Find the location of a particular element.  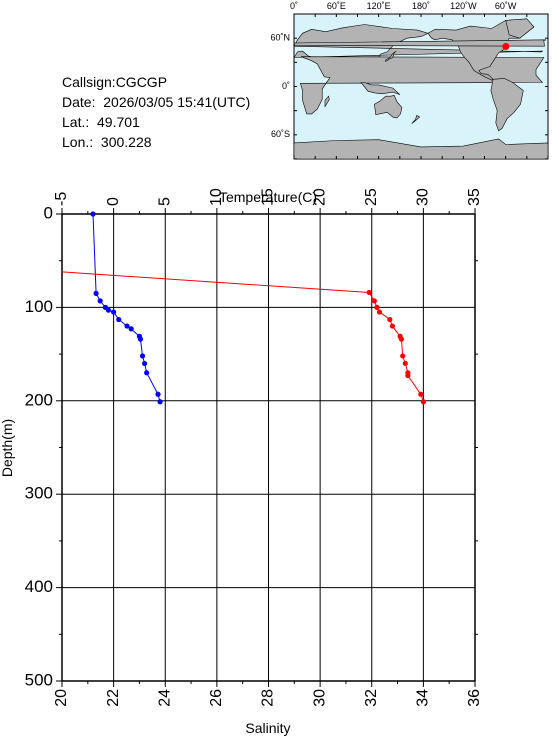

salinity-axis-title: Salinity is located at coordinates (267, 728).